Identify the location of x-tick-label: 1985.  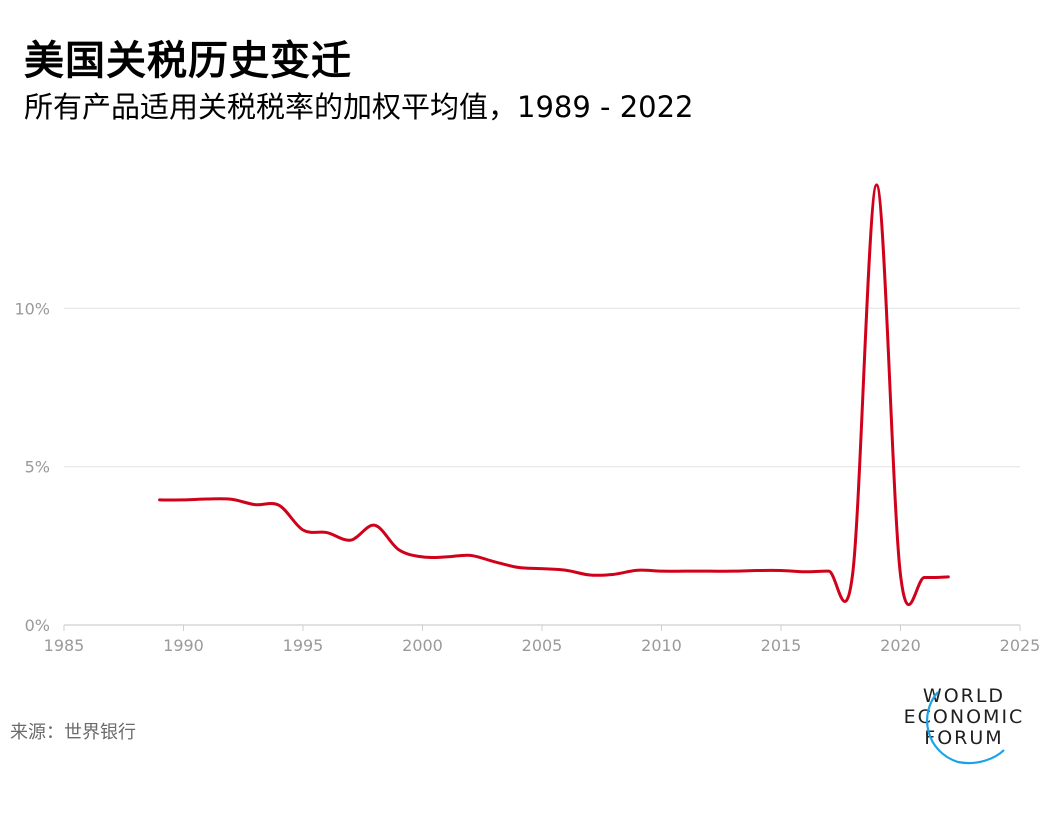
(64, 645).